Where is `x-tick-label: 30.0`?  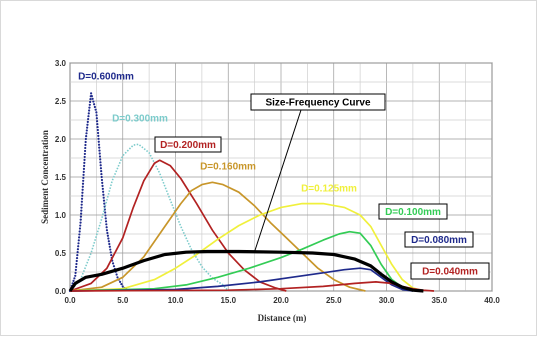
x-tick-label: 30.0 is located at coordinates (387, 300).